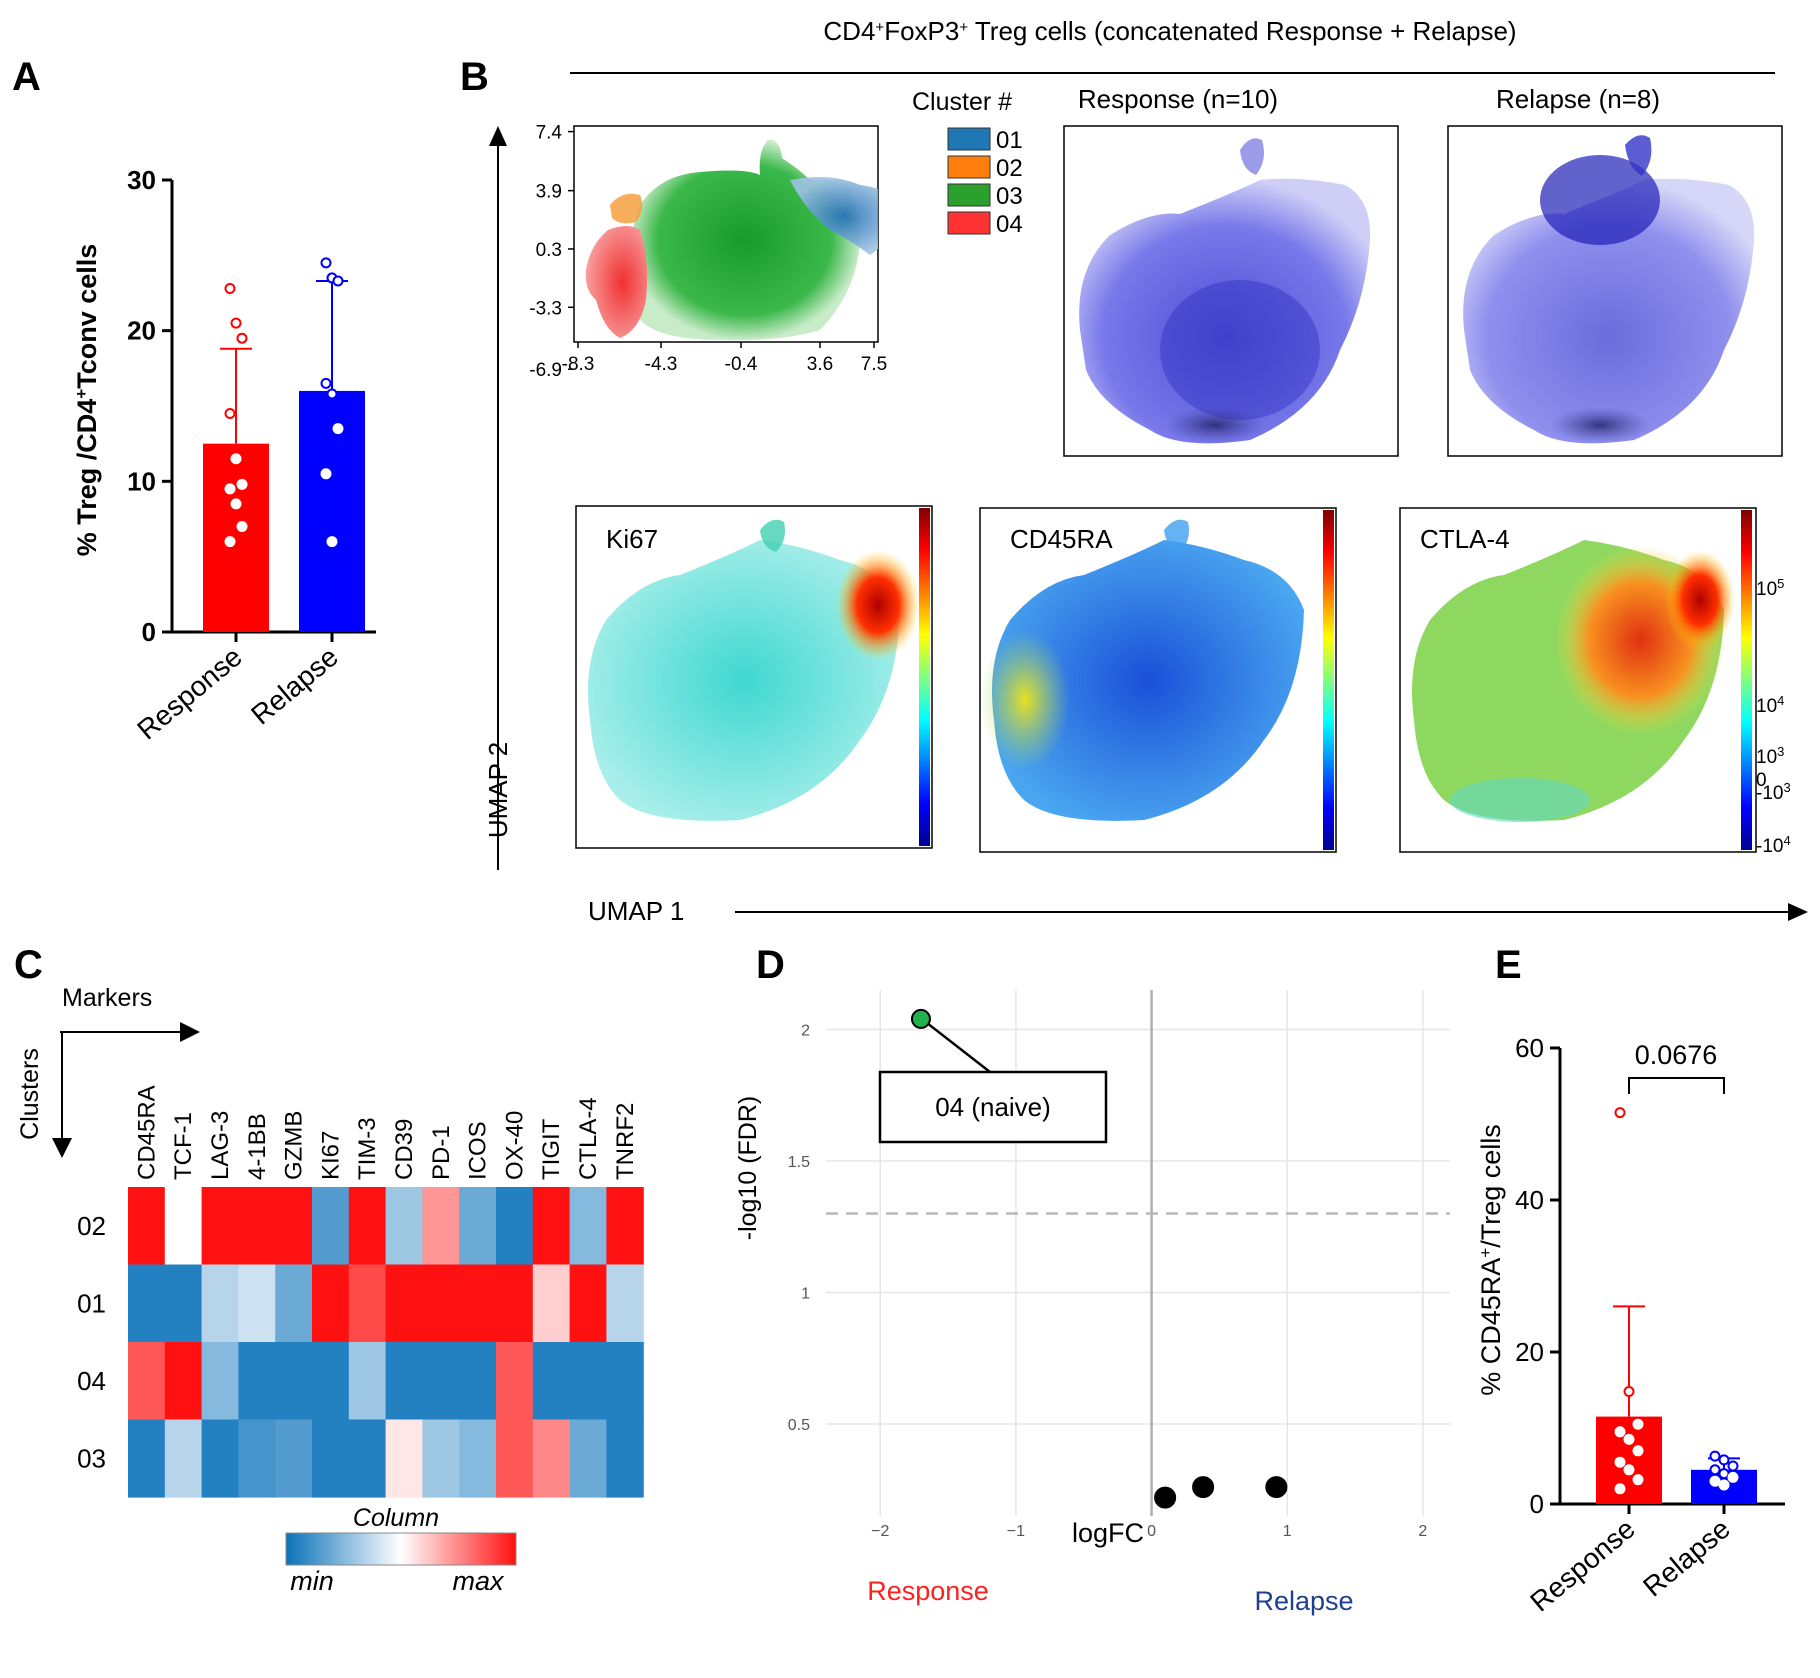 Image resolution: width=1820 pixels, height=1678 pixels. I want to click on cluster-legend-label-02: 02, so click(1009, 168).